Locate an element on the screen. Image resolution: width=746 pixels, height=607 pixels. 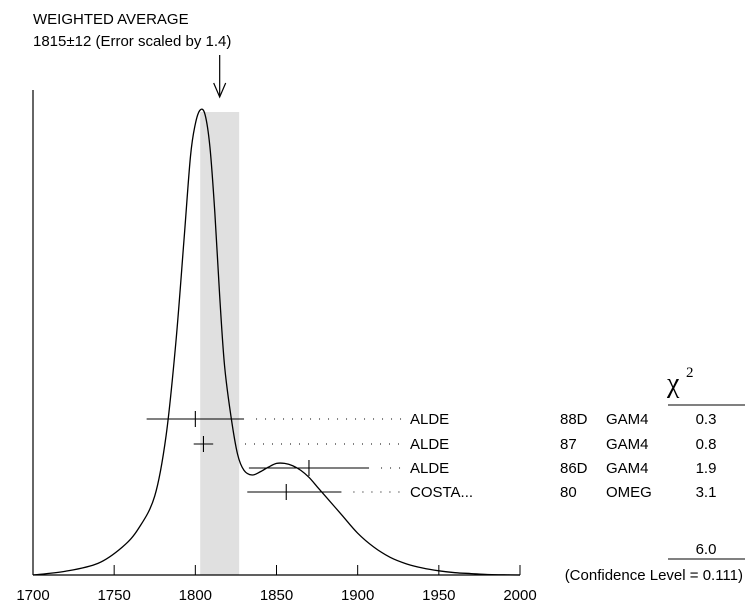
chart-title: WEIGHTED AVERAGE is located at coordinates (111, 19).